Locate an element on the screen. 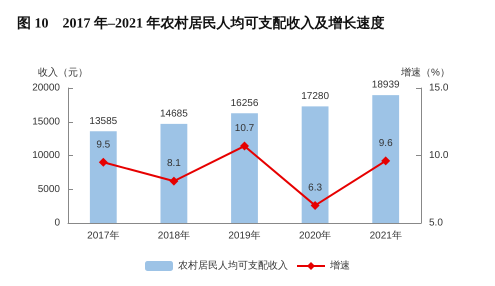  data-label: 13585 is located at coordinates (103, 121).